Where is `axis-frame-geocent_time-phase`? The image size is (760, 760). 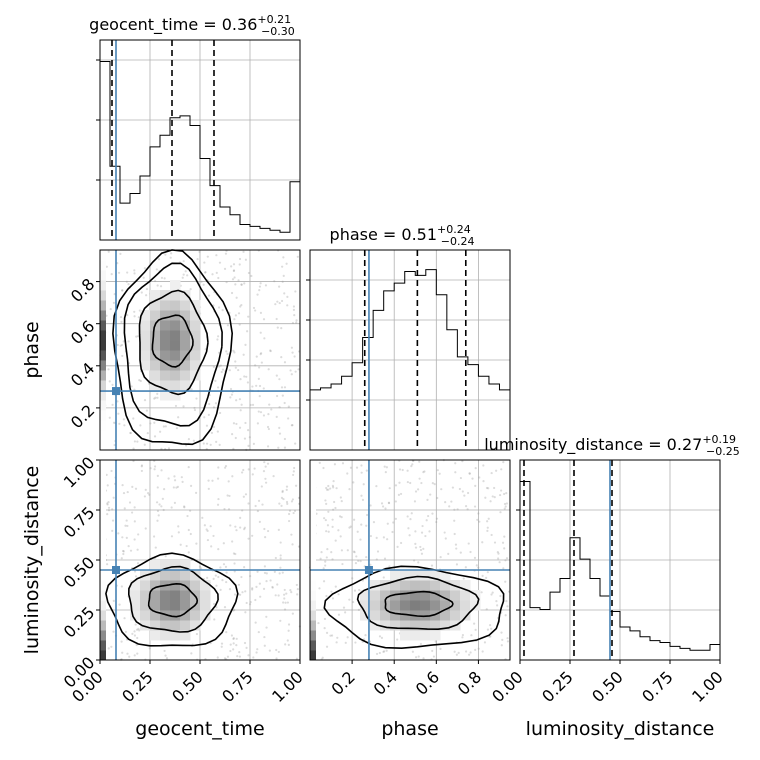
axis-frame-geocent_time-phase is located at coordinates (200, 350).